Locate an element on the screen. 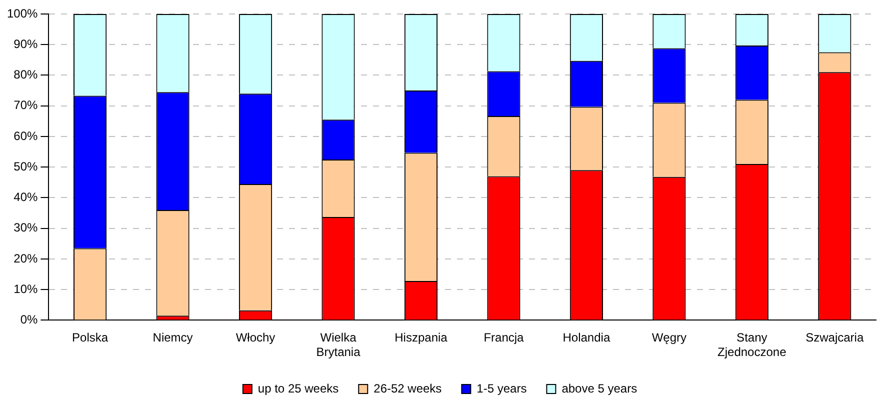 This screenshot has width=880, height=405. legend-label: 26-52 weeks is located at coordinates (408, 388).